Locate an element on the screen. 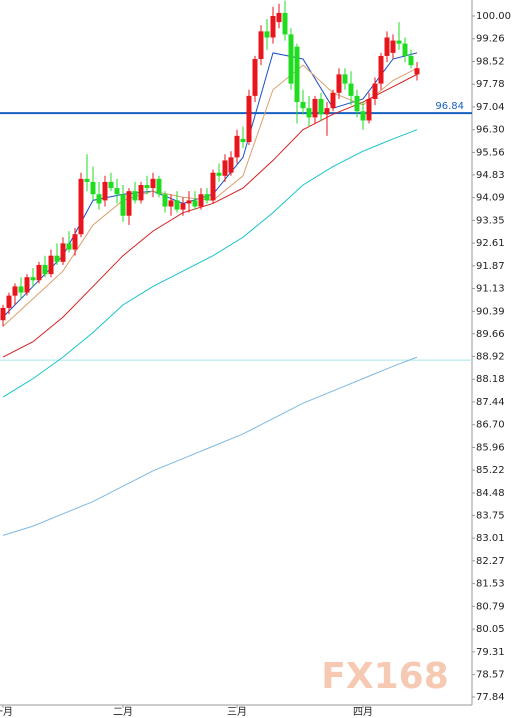 This screenshot has width=513, height=718. y-tick-label: 93.35 is located at coordinates (490, 220).